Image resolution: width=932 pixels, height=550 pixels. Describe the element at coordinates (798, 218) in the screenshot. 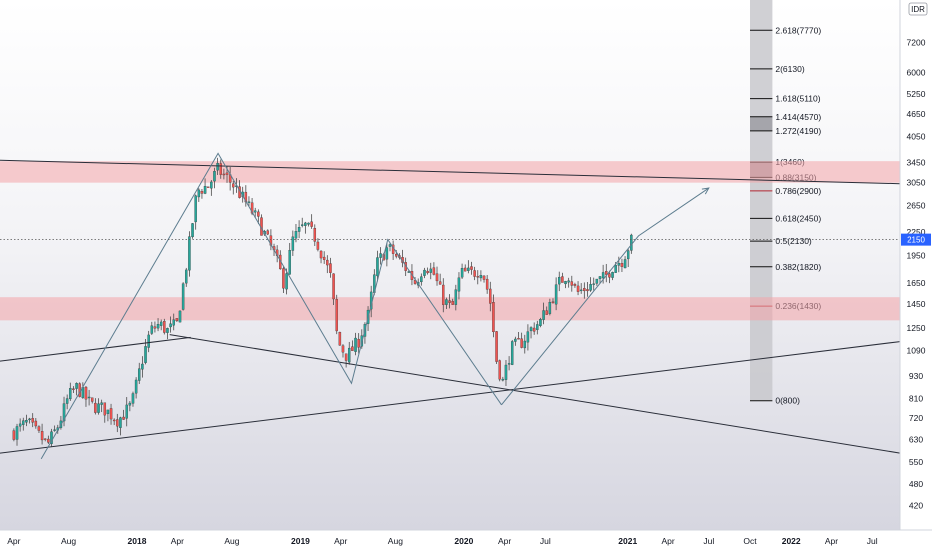

I see `fib-level-label: 0.618(2450)` at that location.